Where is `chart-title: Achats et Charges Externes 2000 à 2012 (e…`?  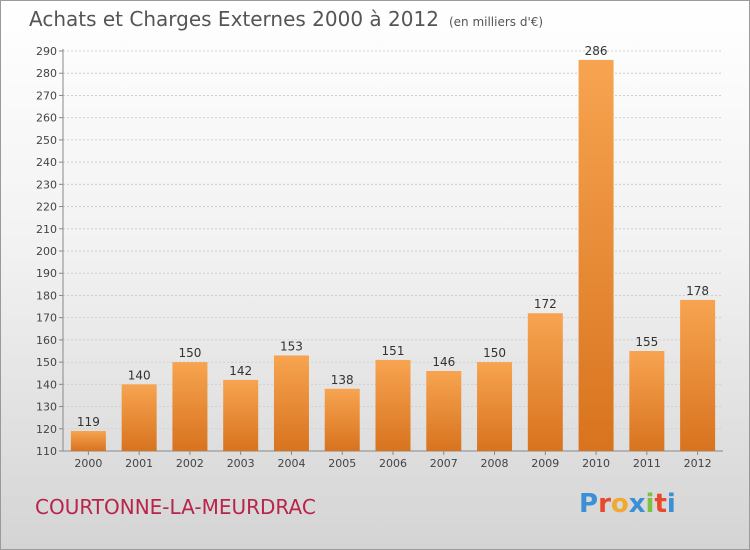 chart-title: Achats et Charges Externes 2000 à 2012 (e… is located at coordinates (286, 21).